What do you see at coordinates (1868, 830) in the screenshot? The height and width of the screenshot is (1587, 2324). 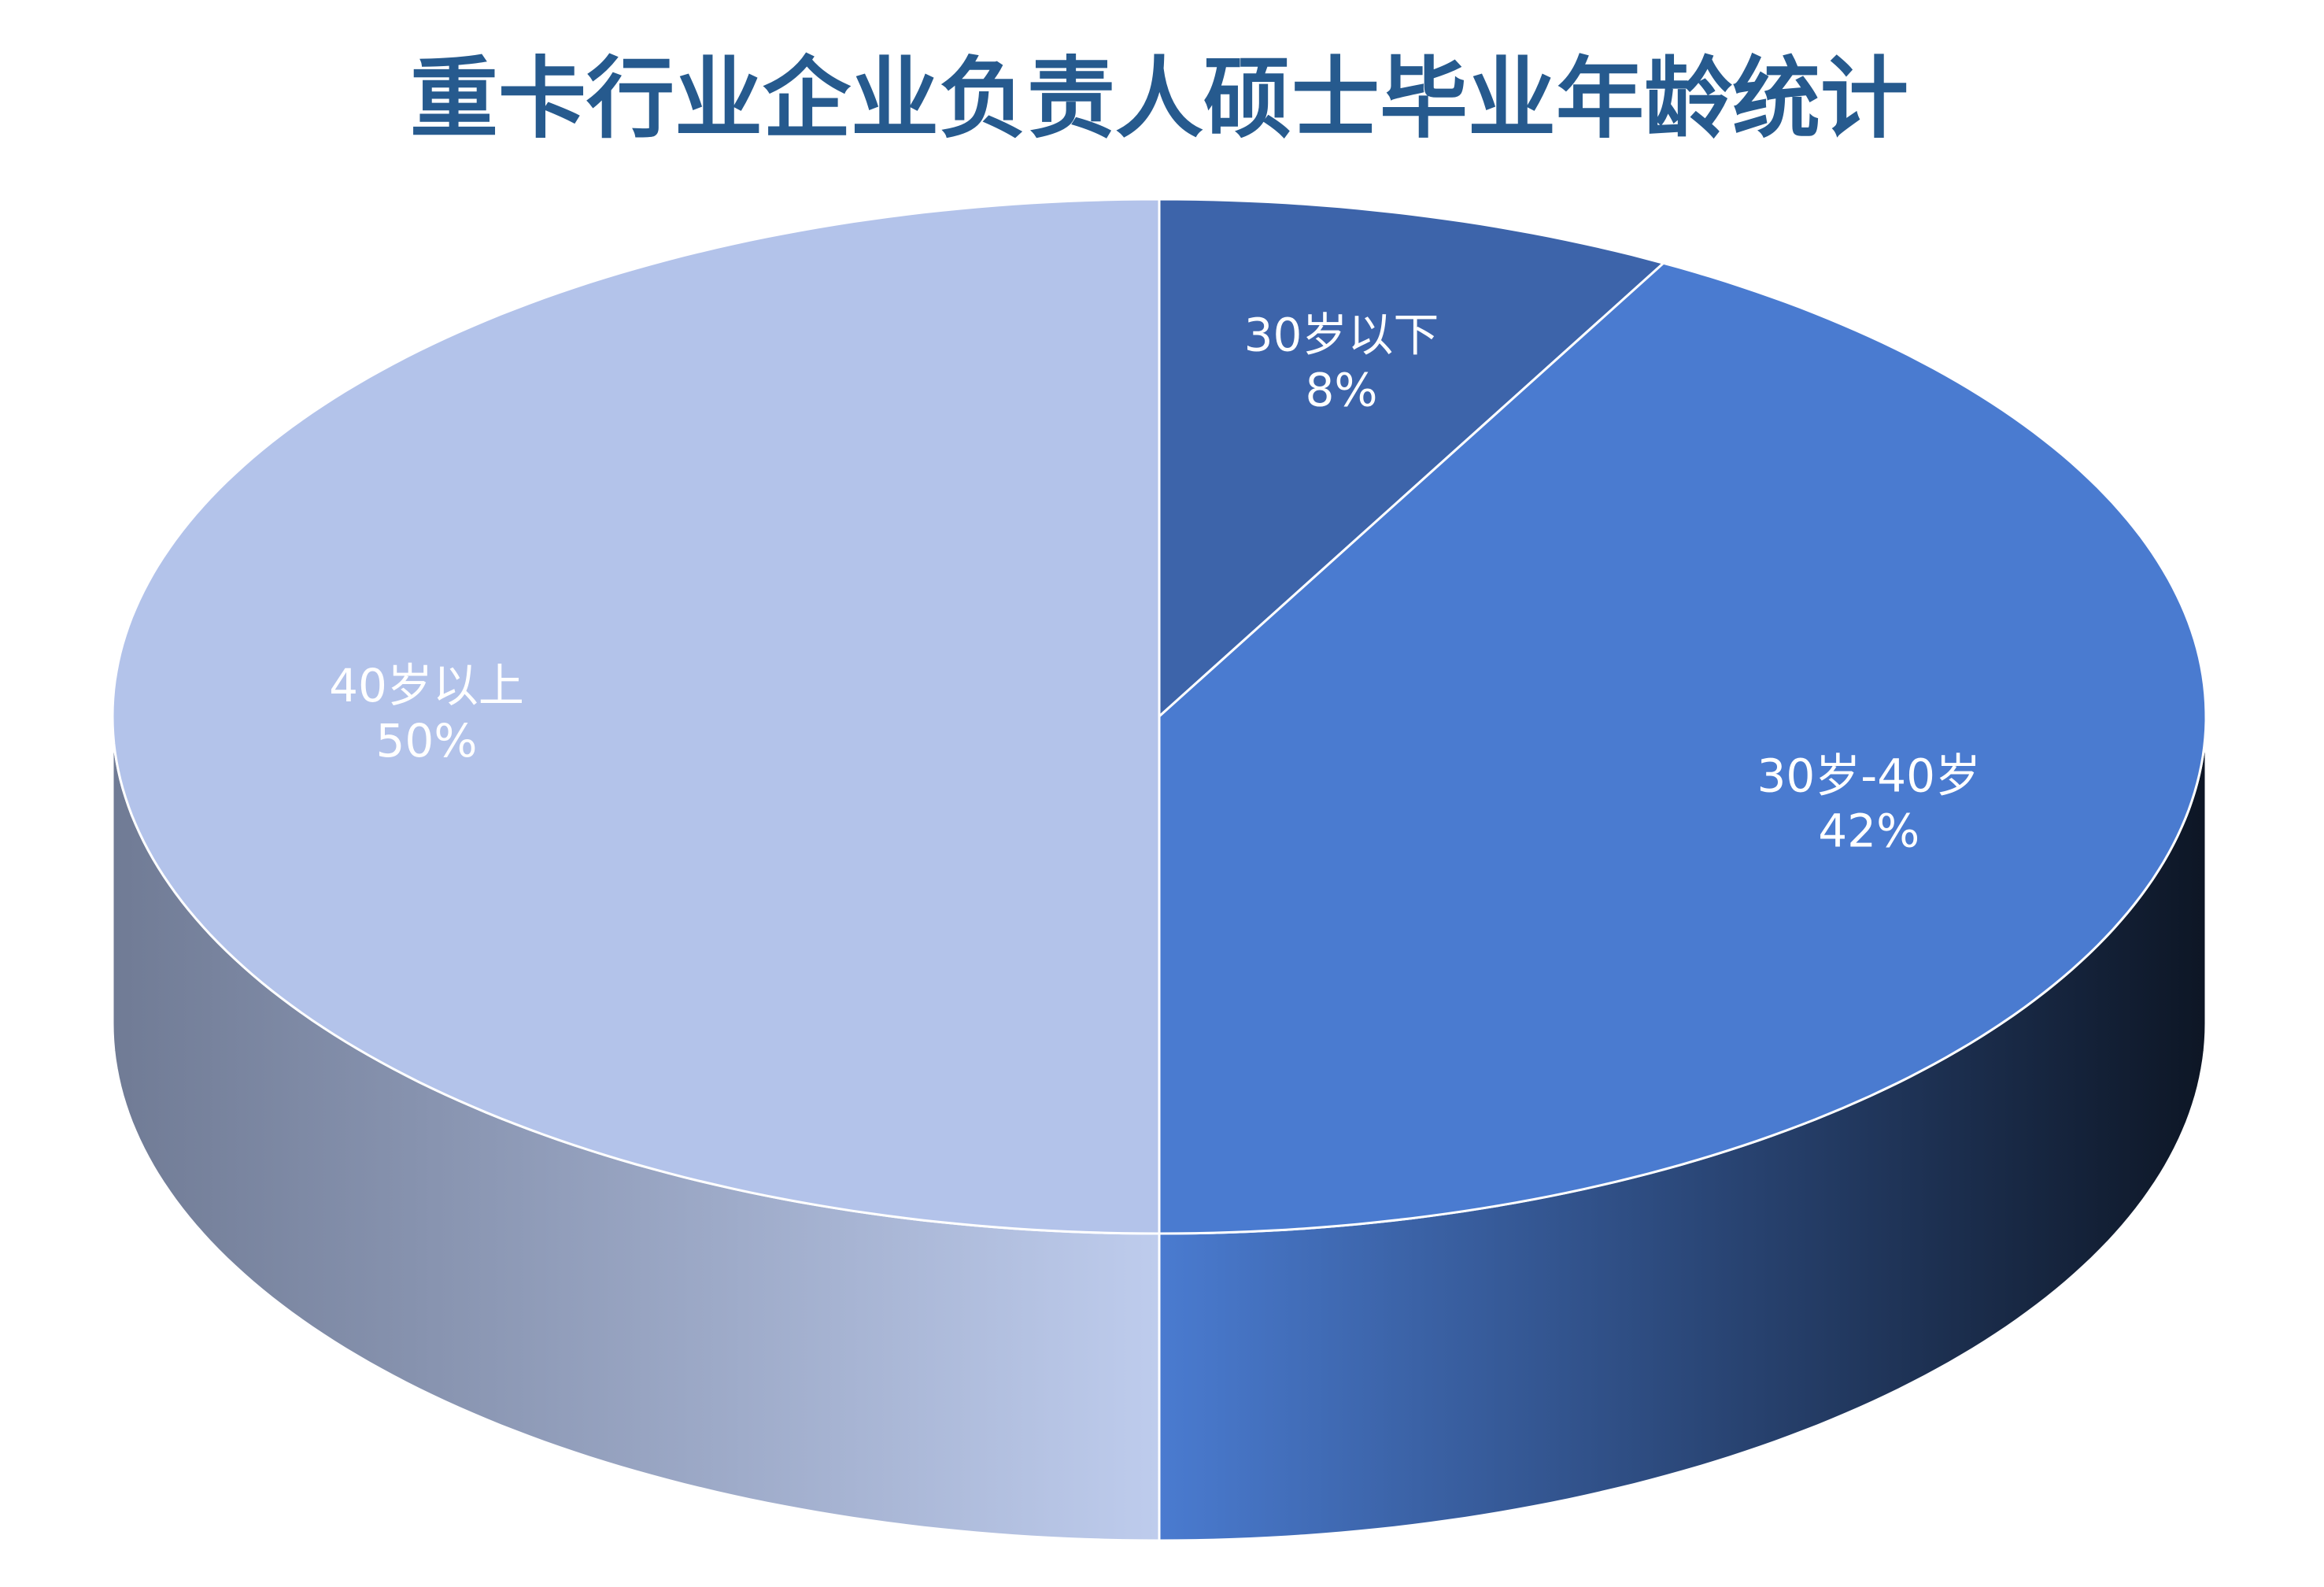 I see `value-label: 42%` at bounding box center [1868, 830].